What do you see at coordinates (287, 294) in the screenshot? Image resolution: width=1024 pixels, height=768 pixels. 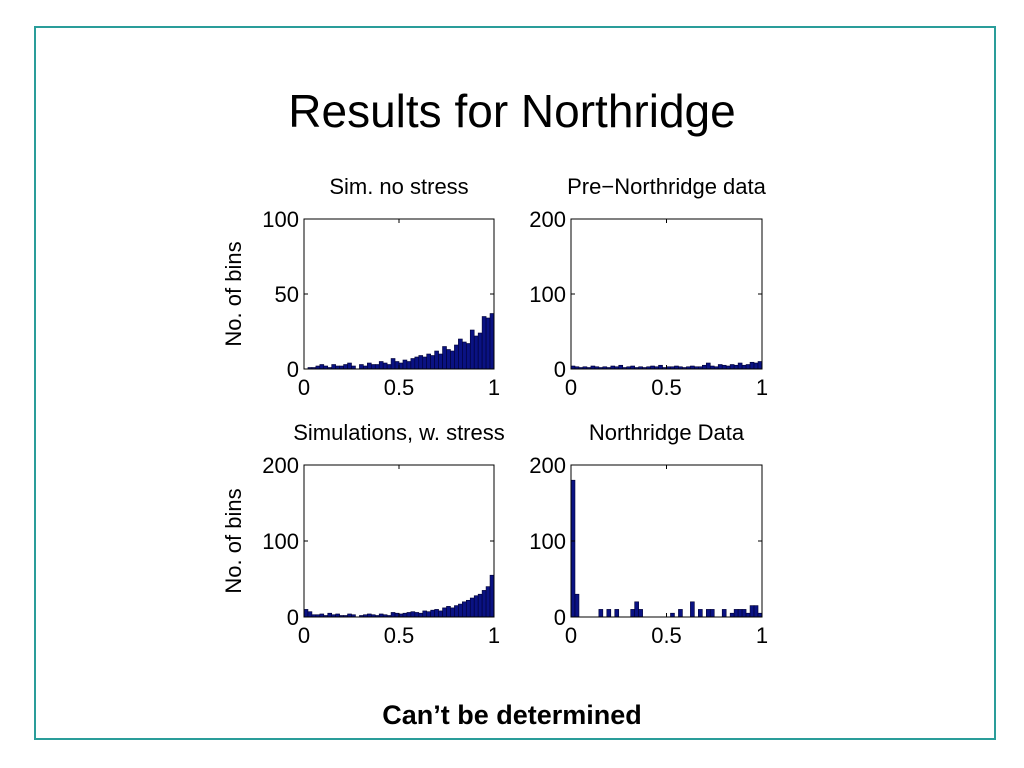 I see `y-tick-label: 50` at bounding box center [287, 294].